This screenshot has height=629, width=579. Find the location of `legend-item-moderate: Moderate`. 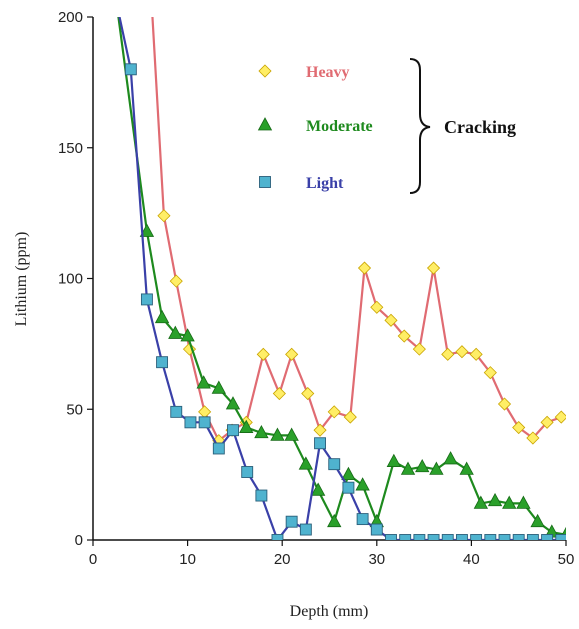

legend-item-moderate: Moderate is located at coordinates (315, 126).